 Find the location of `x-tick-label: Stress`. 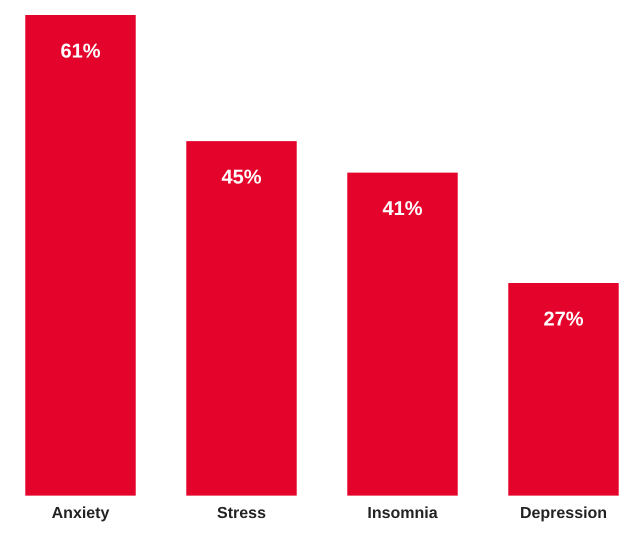

x-tick-label: Stress is located at coordinates (241, 513).